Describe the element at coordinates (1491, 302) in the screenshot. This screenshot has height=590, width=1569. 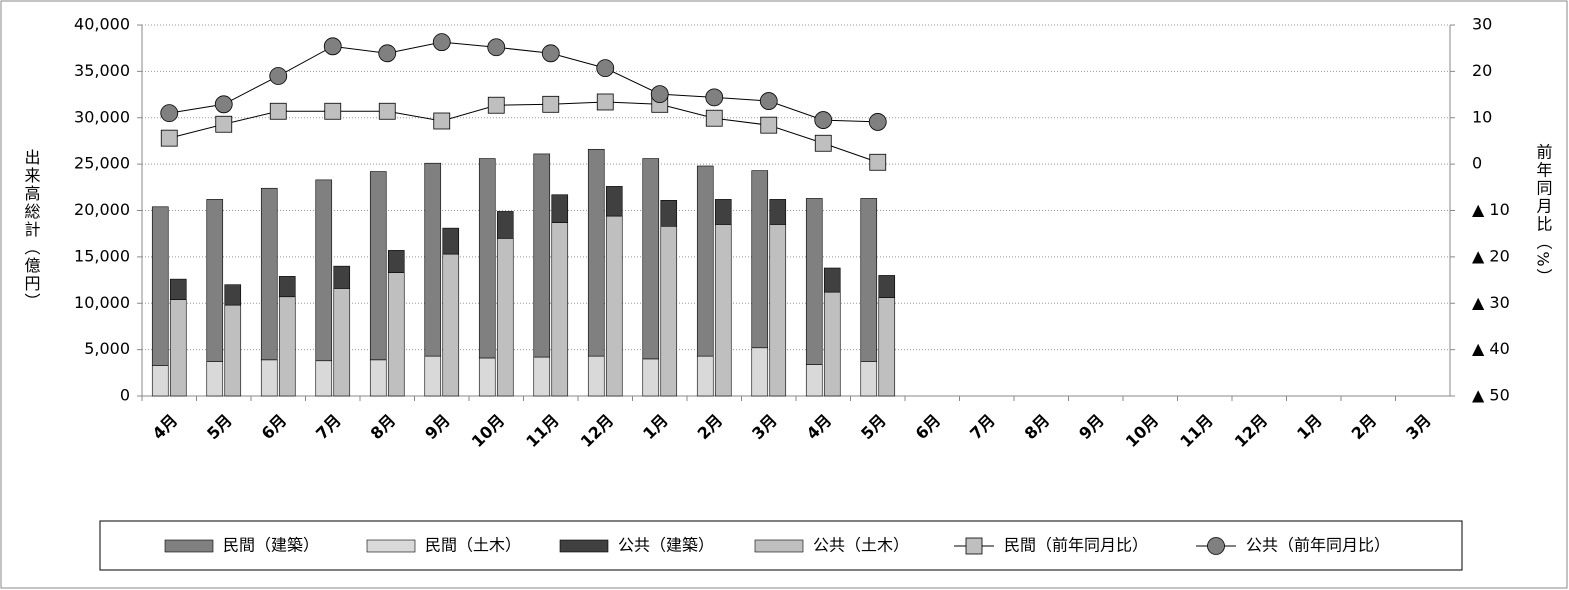
I see `y2-tick-label: ▲ 30` at that location.